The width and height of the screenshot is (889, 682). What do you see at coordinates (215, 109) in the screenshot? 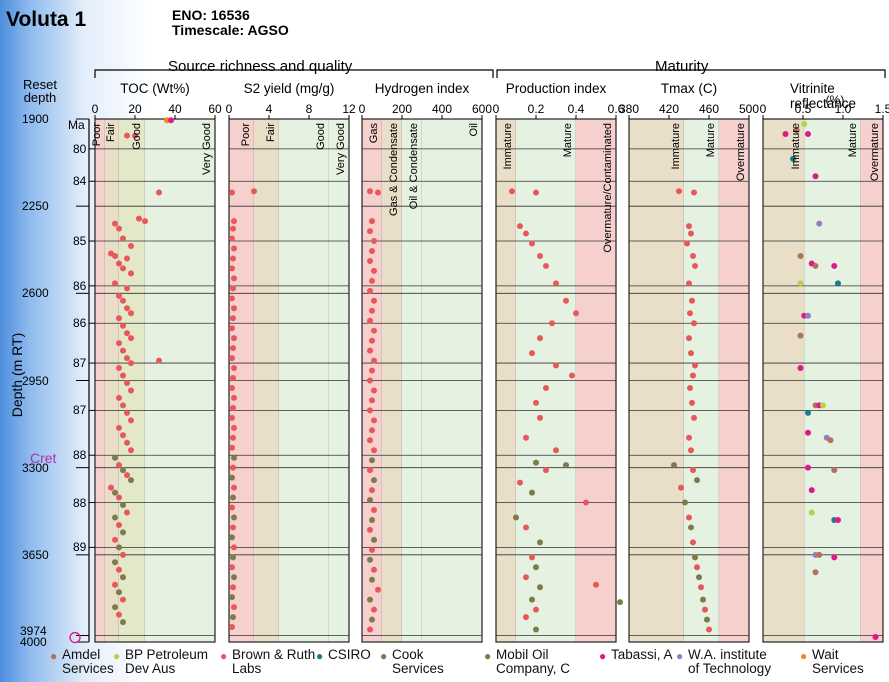
I see `x-tick-label: 60` at bounding box center [215, 109].